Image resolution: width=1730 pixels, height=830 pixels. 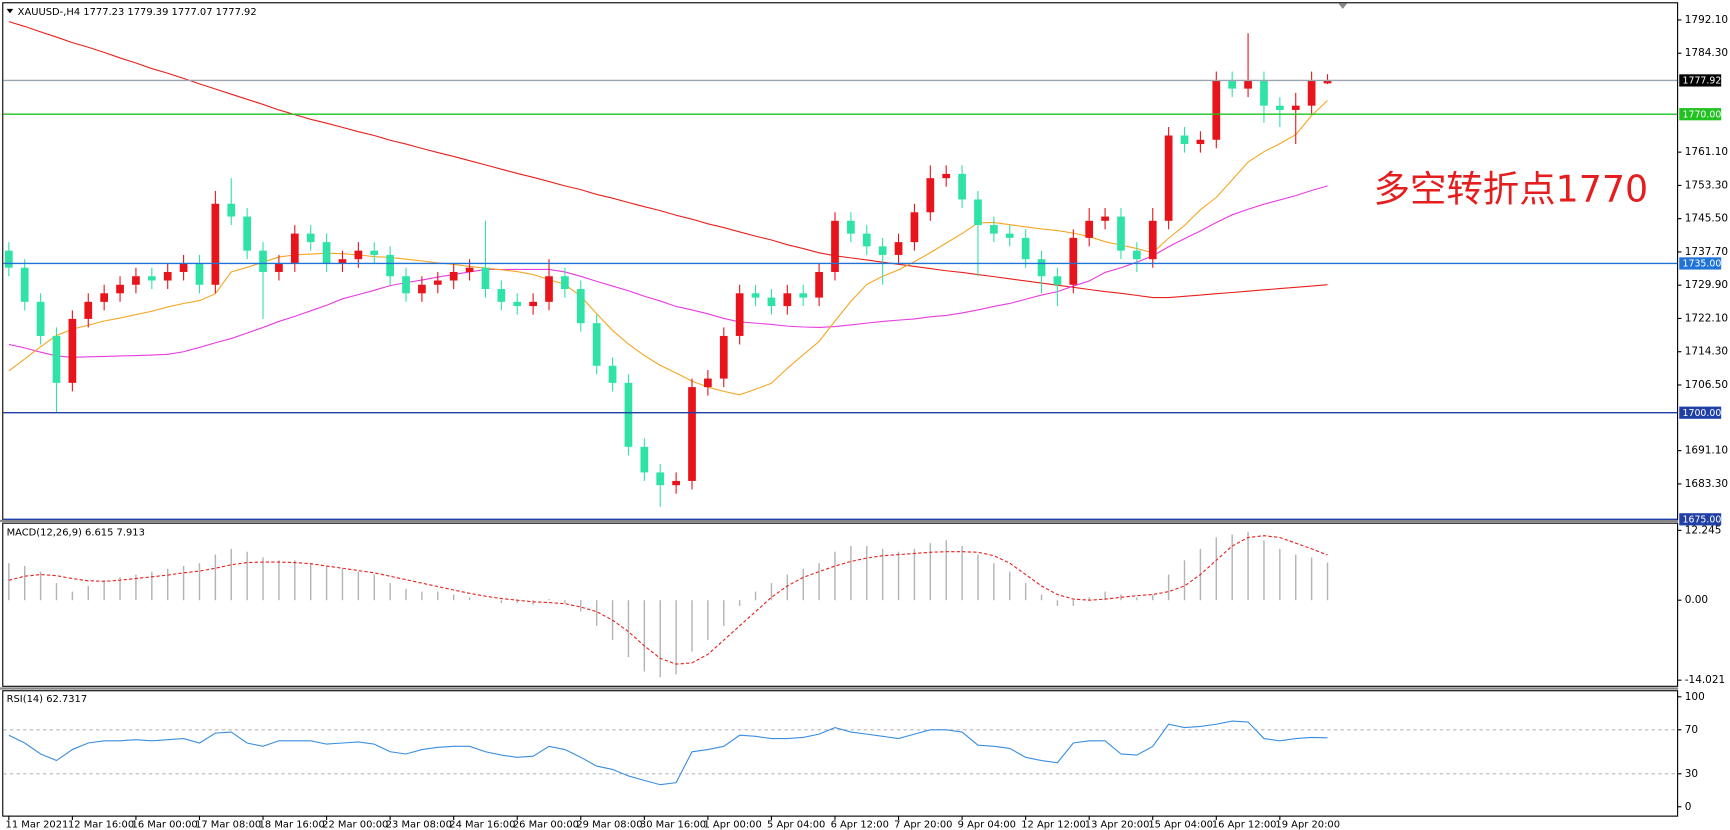 What do you see at coordinates (987, 824) in the screenshot?
I see `x-tick-label: 9 Apr 04:00` at bounding box center [987, 824].